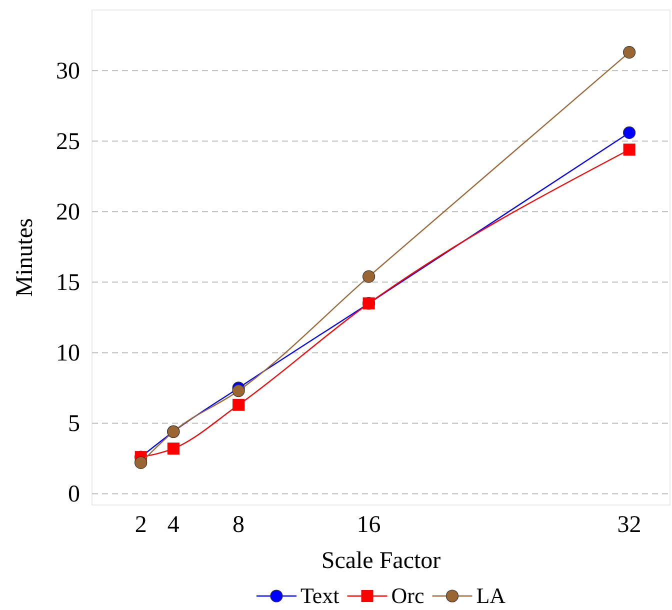 The height and width of the screenshot is (610, 672). I want to click on x-tick-label: 2, so click(140, 525).